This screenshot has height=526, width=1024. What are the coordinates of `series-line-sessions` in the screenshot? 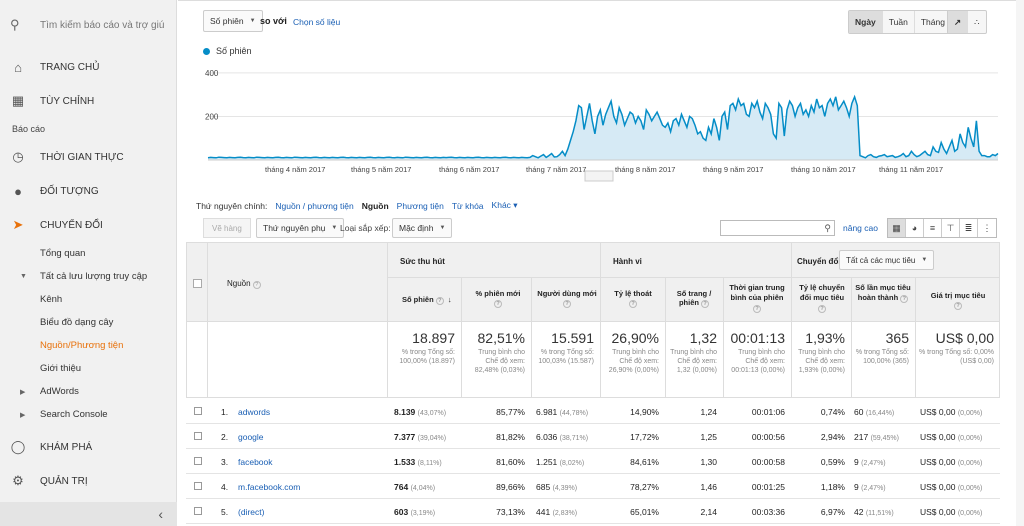 It's located at (603, 126).